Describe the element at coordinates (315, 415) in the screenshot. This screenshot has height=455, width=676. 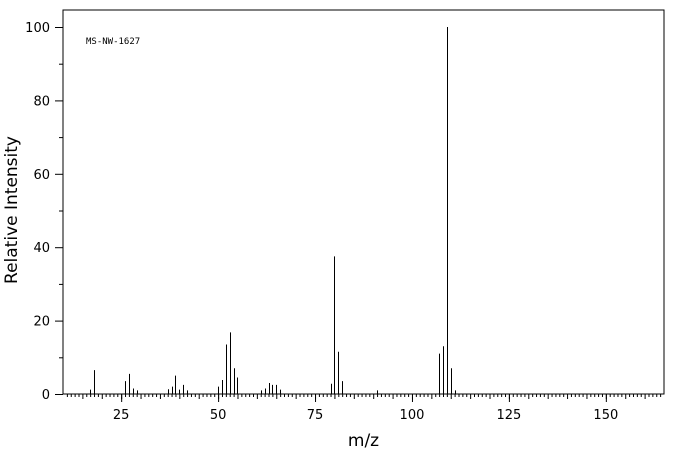
I see `x-tick-label: 75` at that location.